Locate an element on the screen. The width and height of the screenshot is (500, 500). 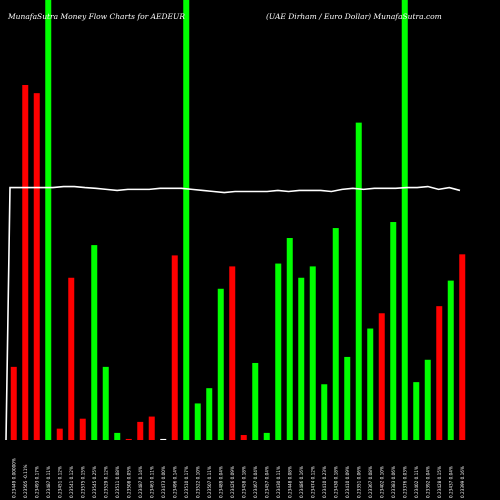
x-tick-label-32: 0.23402 0.10% is located at coordinates (381, 482).